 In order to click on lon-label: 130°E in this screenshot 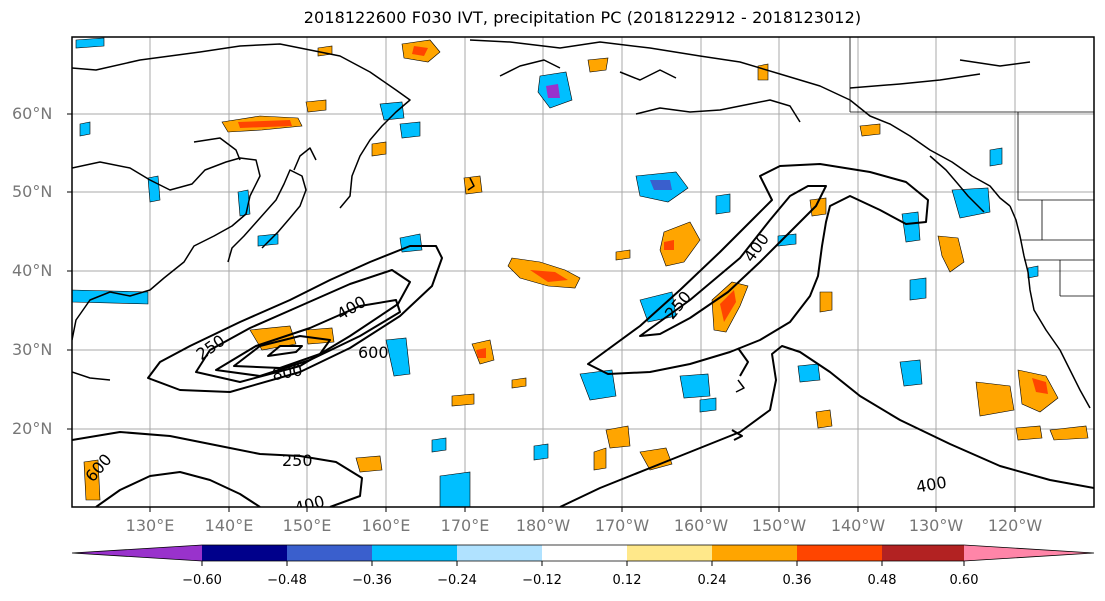, I will do `click(150, 525)`.